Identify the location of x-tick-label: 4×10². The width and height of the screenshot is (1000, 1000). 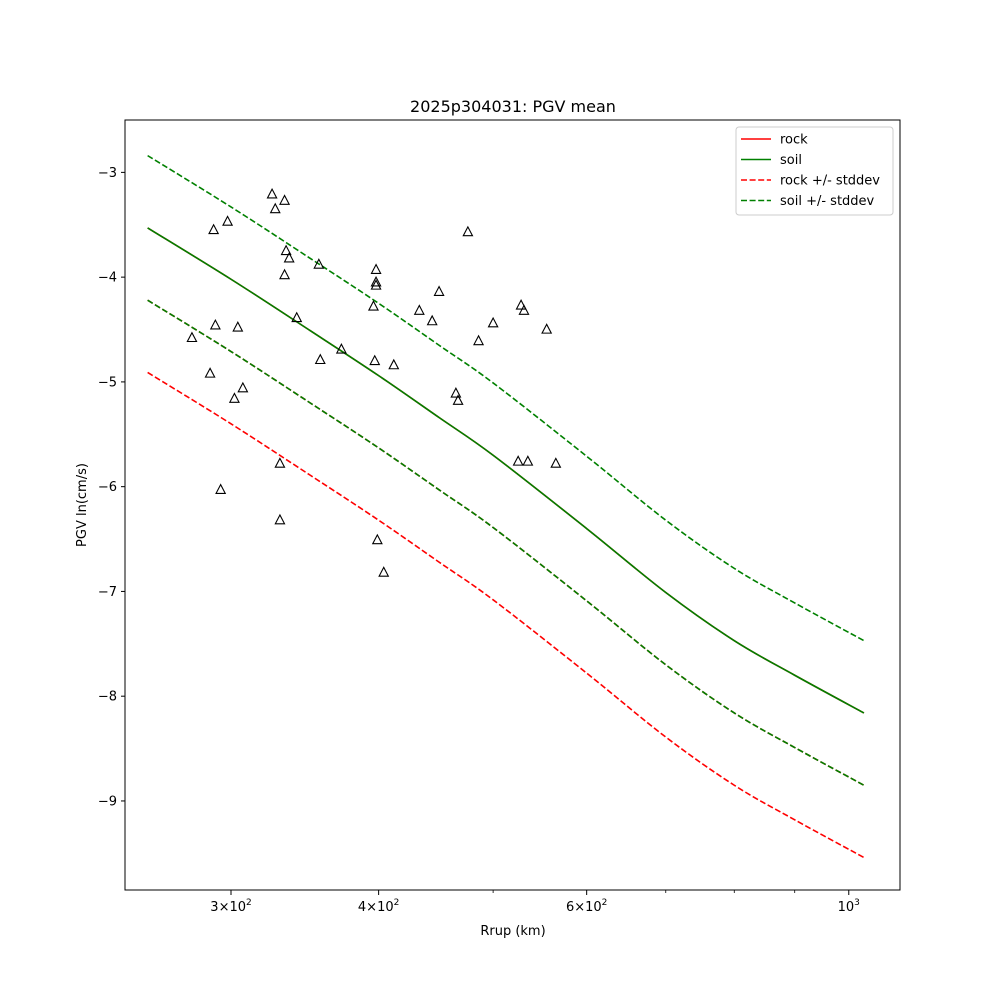
(378, 906).